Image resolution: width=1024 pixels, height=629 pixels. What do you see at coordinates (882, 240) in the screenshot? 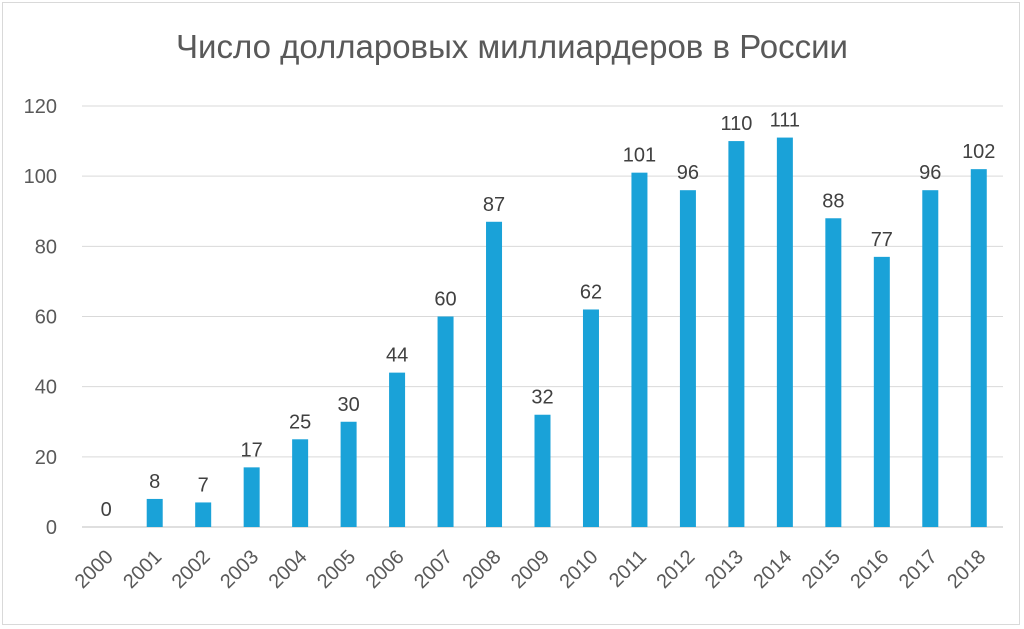
I see `data-label: 77` at bounding box center [882, 240].